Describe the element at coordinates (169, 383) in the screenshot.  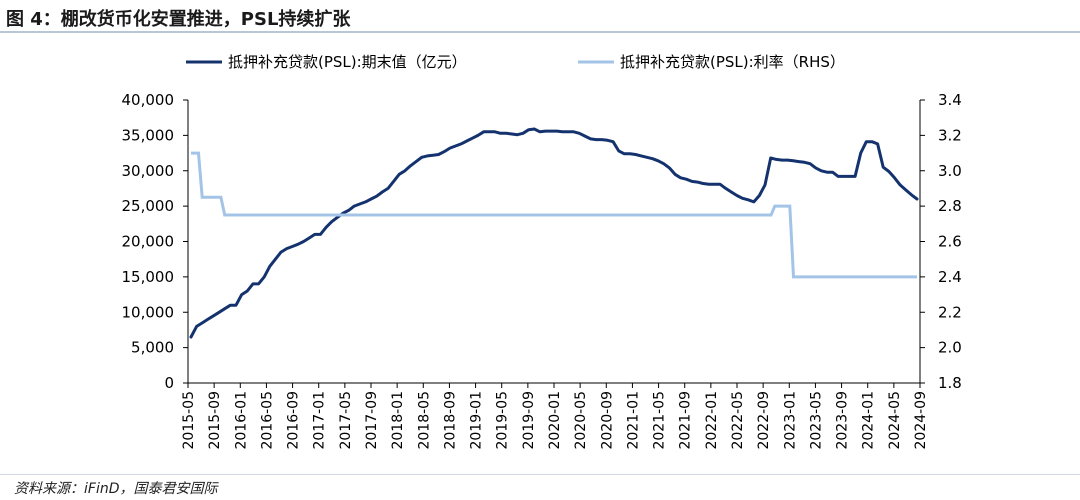
I see `left-tick-label: 0` at that location.